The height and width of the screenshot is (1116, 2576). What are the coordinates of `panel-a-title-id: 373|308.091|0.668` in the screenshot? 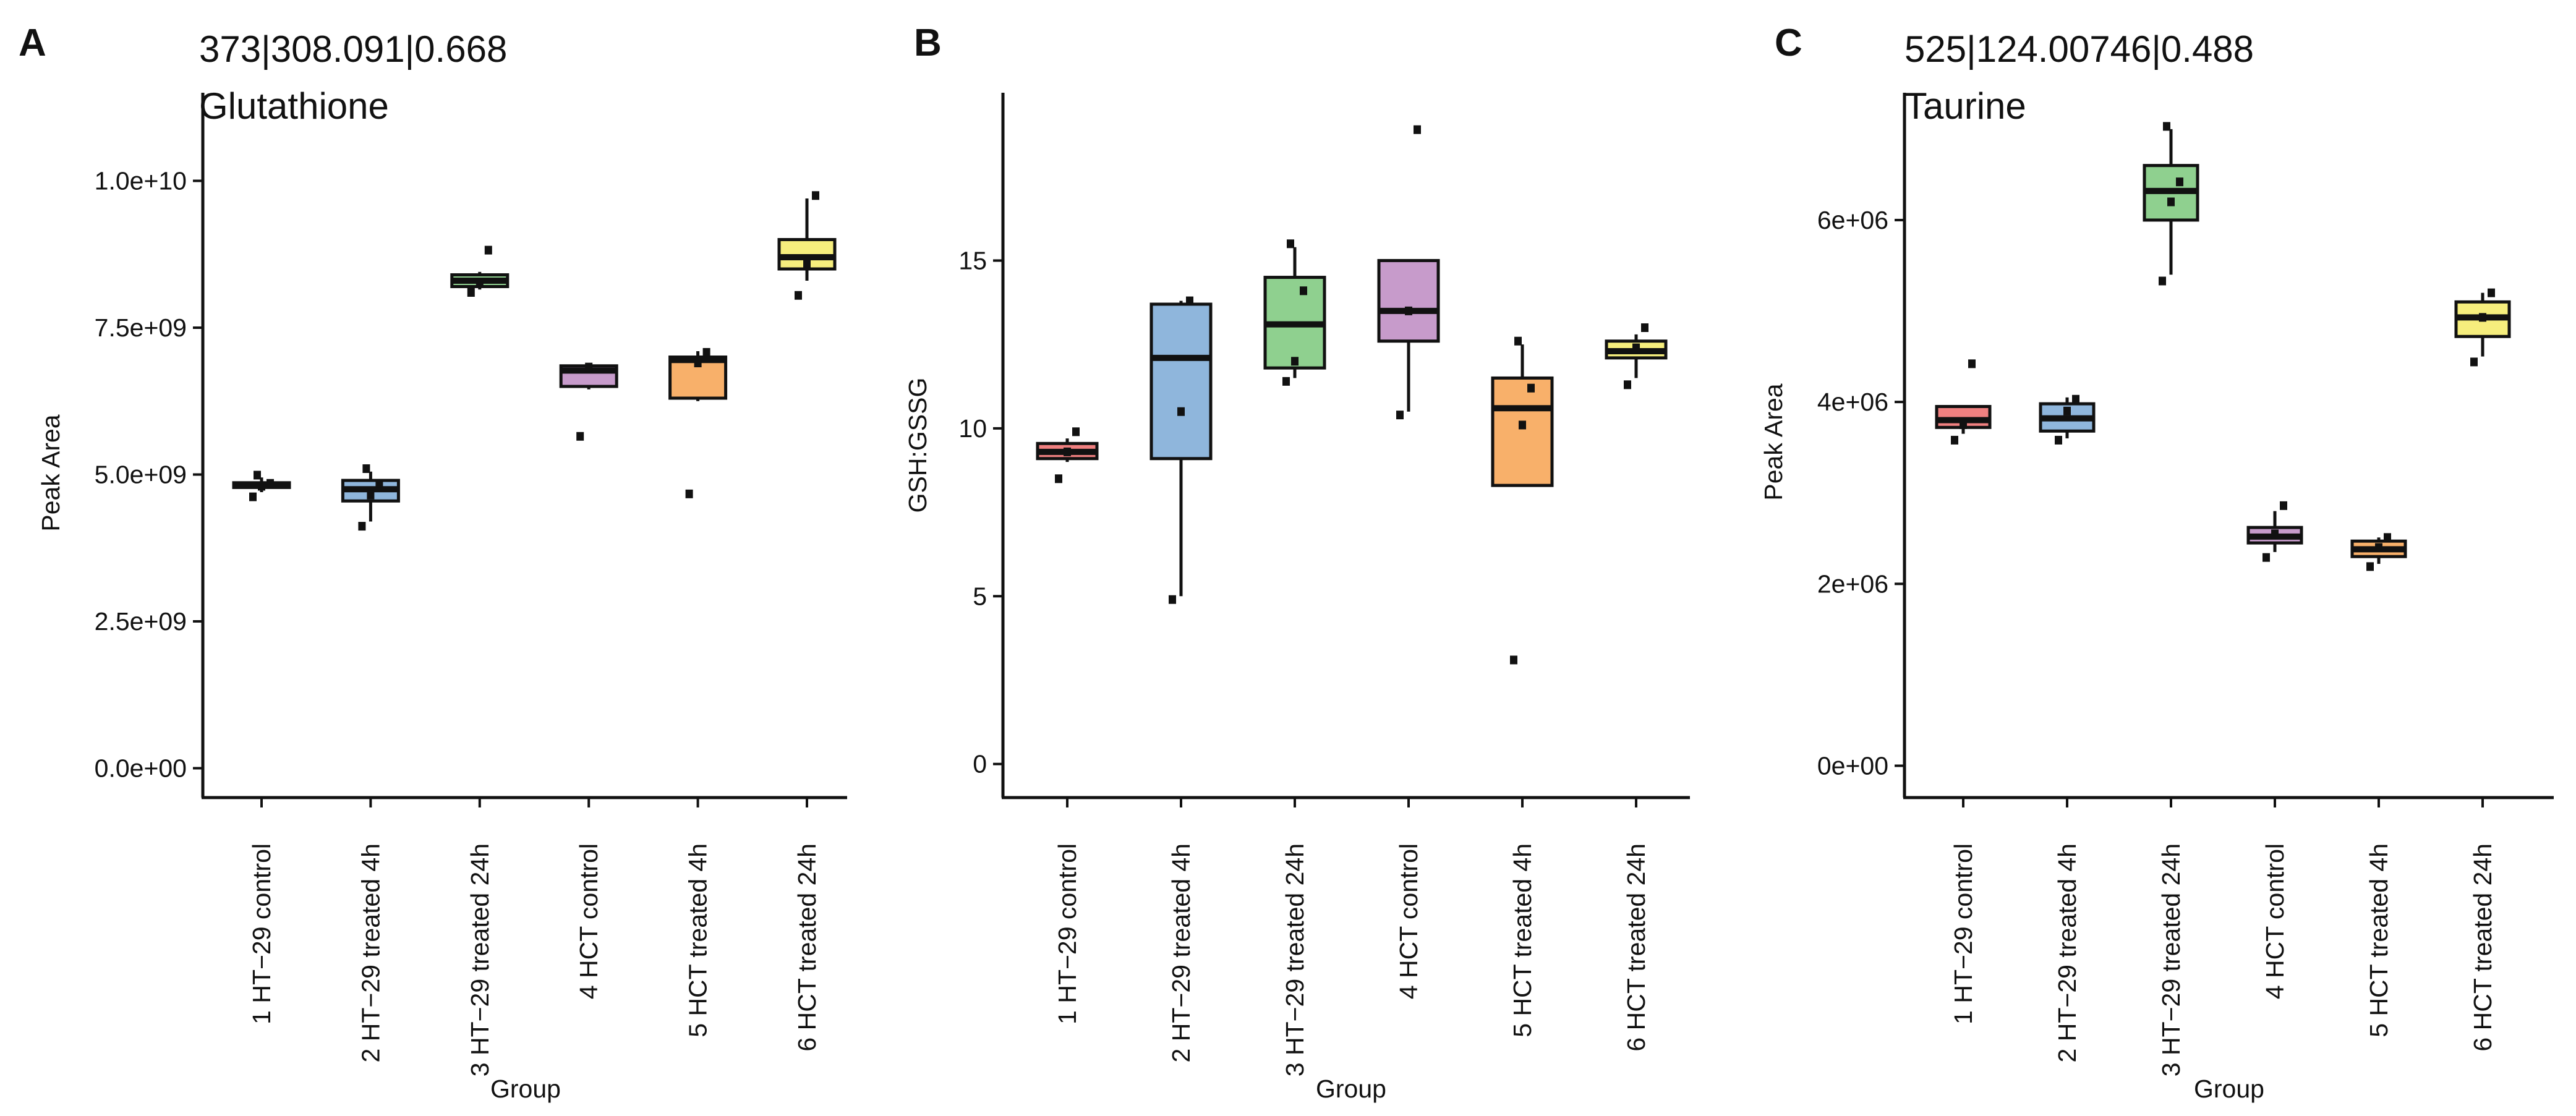 It's located at (353, 49).